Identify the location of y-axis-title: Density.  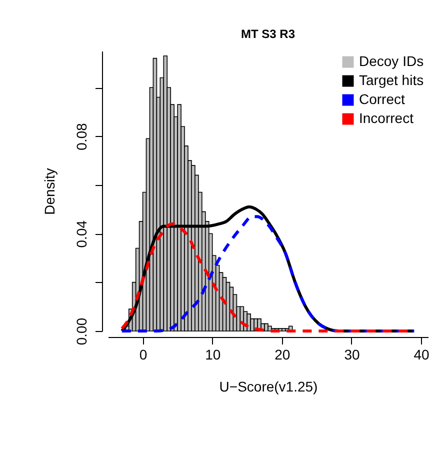
(50, 191).